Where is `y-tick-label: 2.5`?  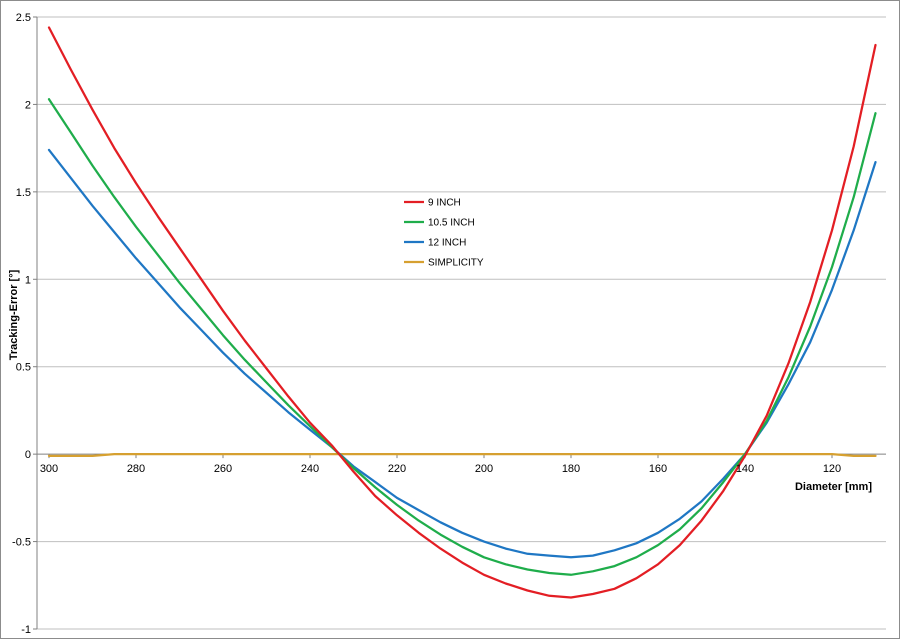 y-tick-label: 2.5 is located at coordinates (23, 18).